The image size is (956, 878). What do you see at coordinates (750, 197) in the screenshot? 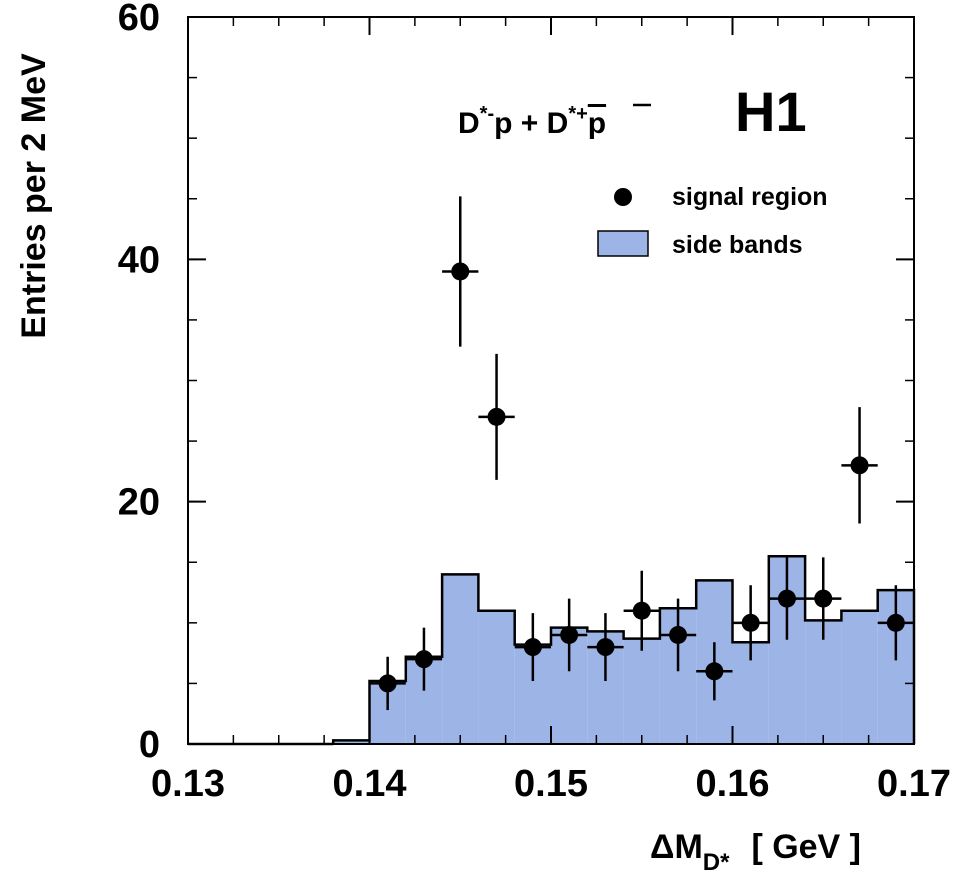
I see `legend-signal-label: signal region` at bounding box center [750, 197].